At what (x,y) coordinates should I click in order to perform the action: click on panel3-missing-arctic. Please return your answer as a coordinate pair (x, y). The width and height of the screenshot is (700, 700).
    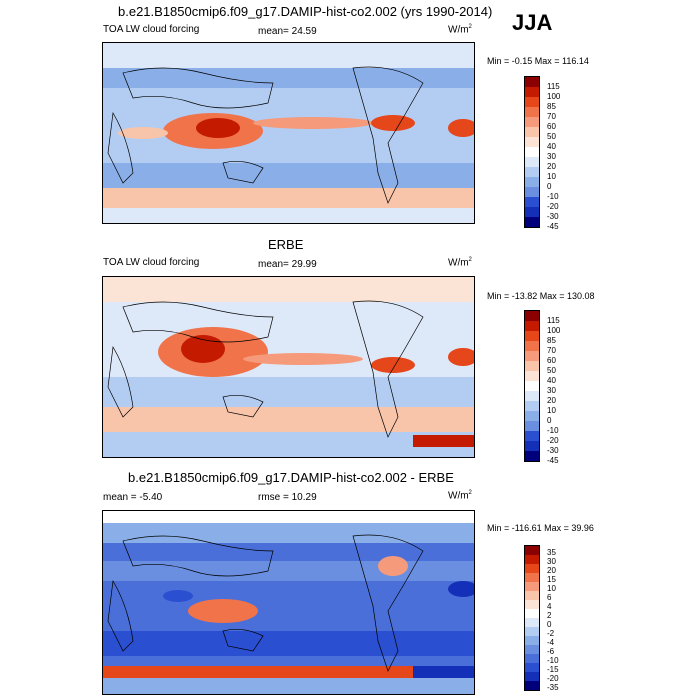
    Looking at the image, I should click on (288, 517).